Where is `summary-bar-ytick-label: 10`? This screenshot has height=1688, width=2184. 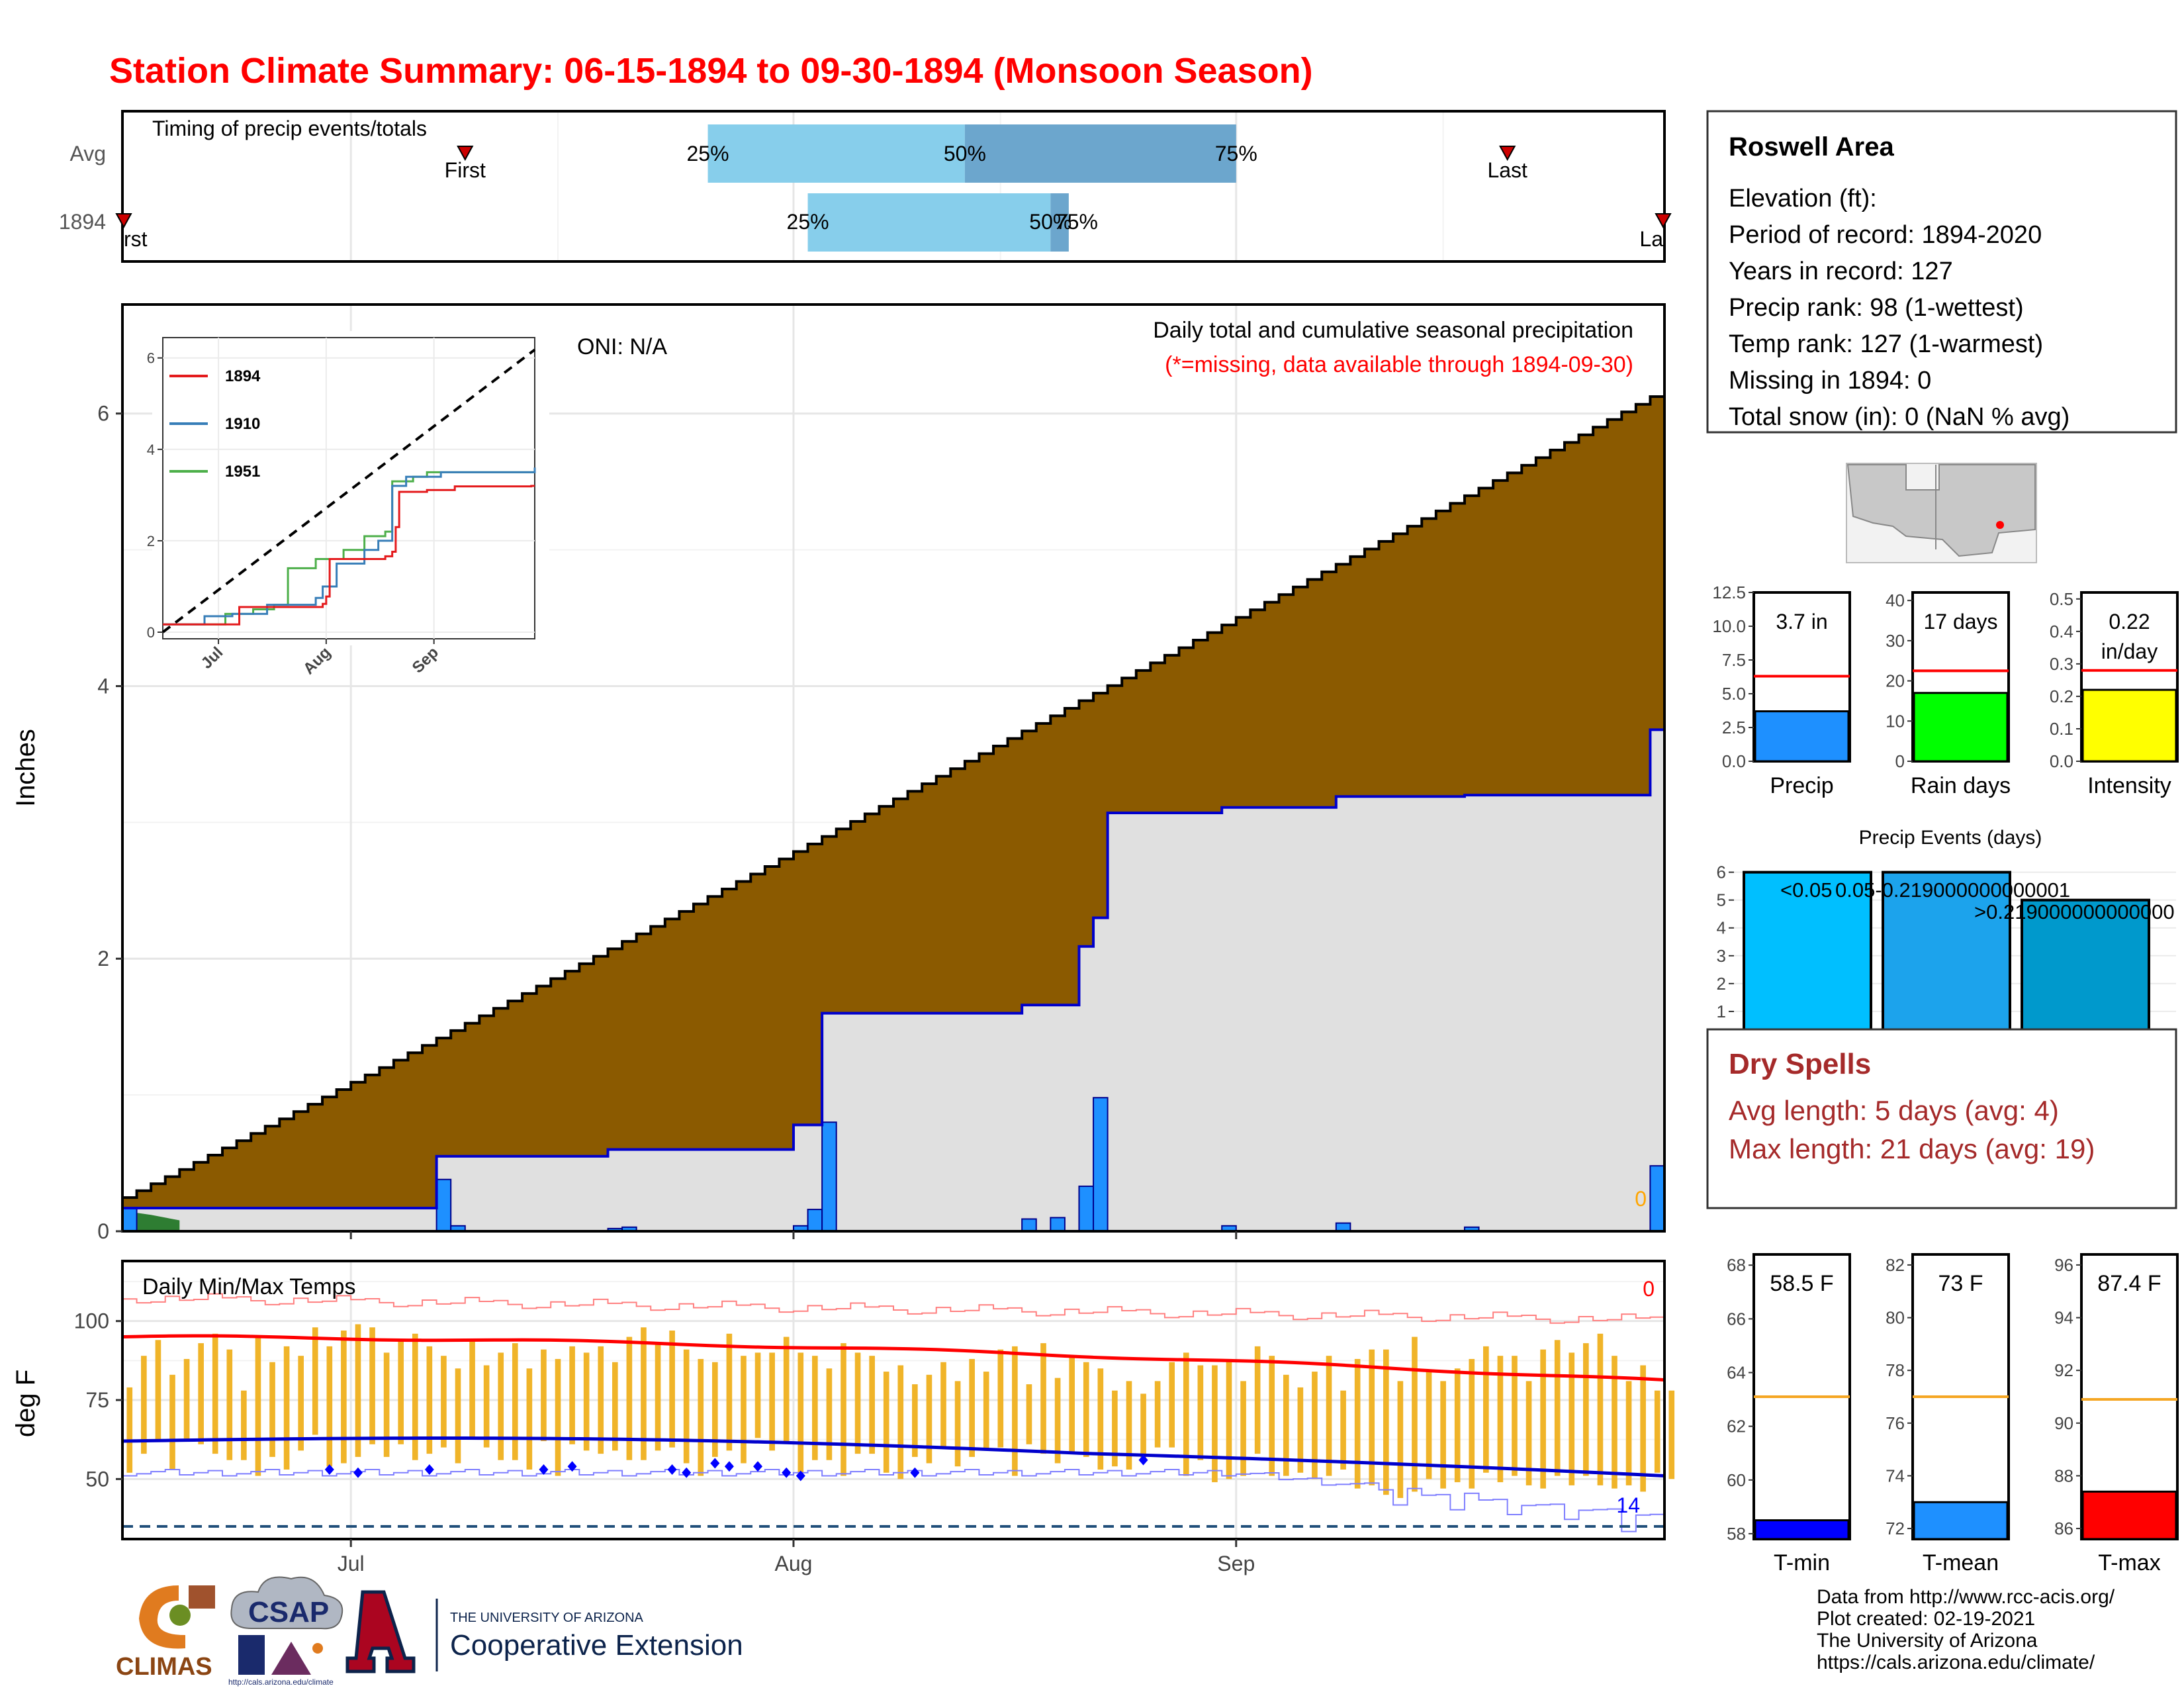
summary-bar-ytick-label: 10 is located at coordinates (1895, 721).